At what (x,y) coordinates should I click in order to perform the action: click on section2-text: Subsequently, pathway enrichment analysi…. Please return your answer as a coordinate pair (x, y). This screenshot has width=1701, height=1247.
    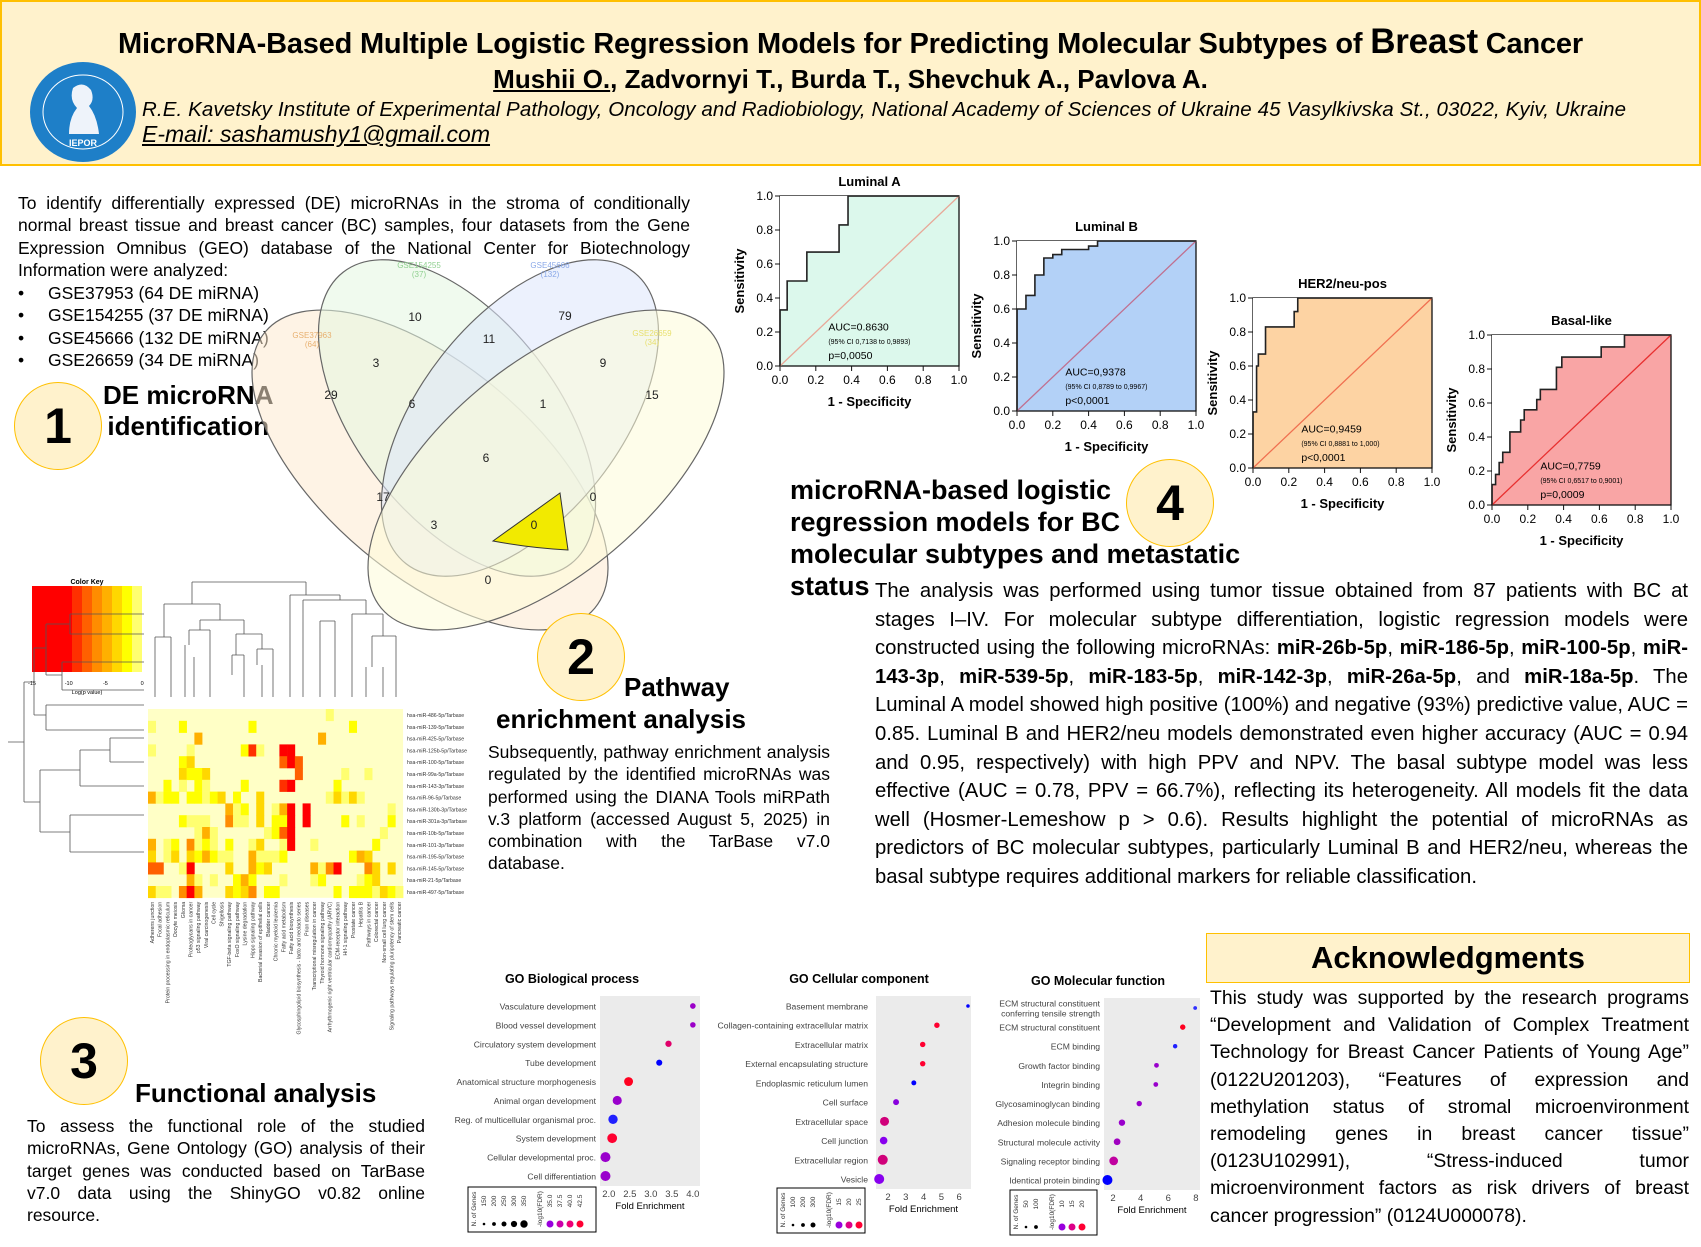
    Looking at the image, I should click on (659, 808).